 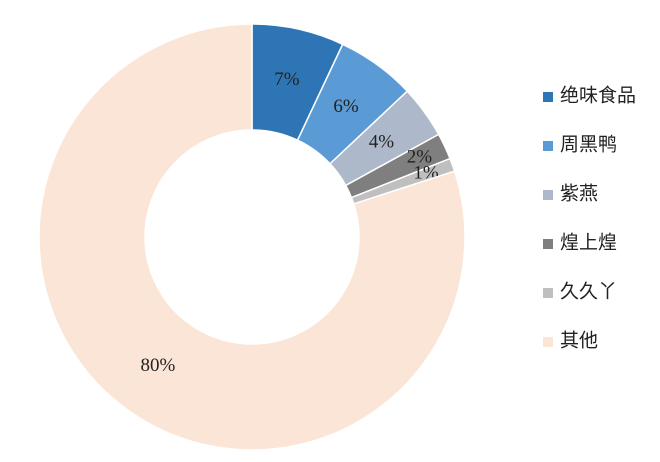 I want to click on legend-label: 周黑鸭, so click(x=588, y=144).